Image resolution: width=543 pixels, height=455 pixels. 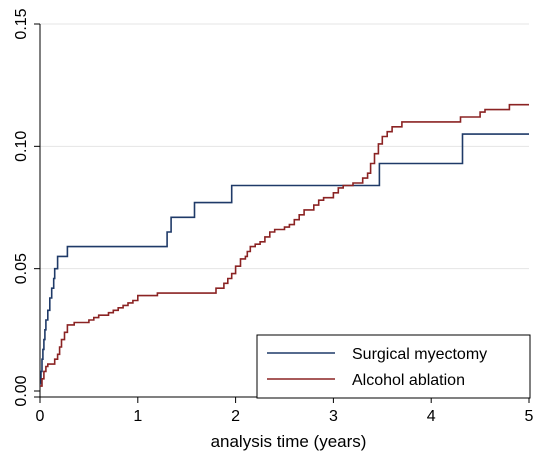 I want to click on x-axis-title: analysis time (years), so click(x=289, y=441).